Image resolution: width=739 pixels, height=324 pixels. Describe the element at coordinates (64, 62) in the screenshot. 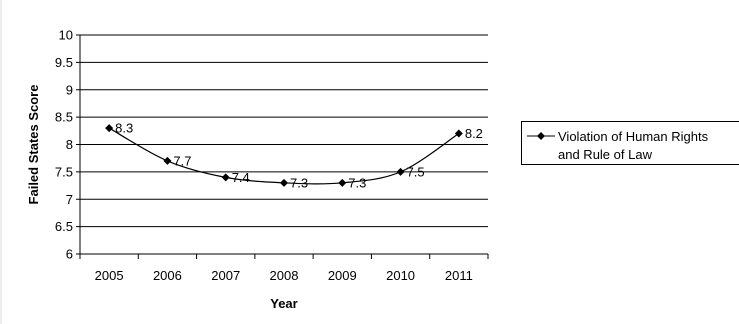

I see `y-tick-label: 9.5` at that location.